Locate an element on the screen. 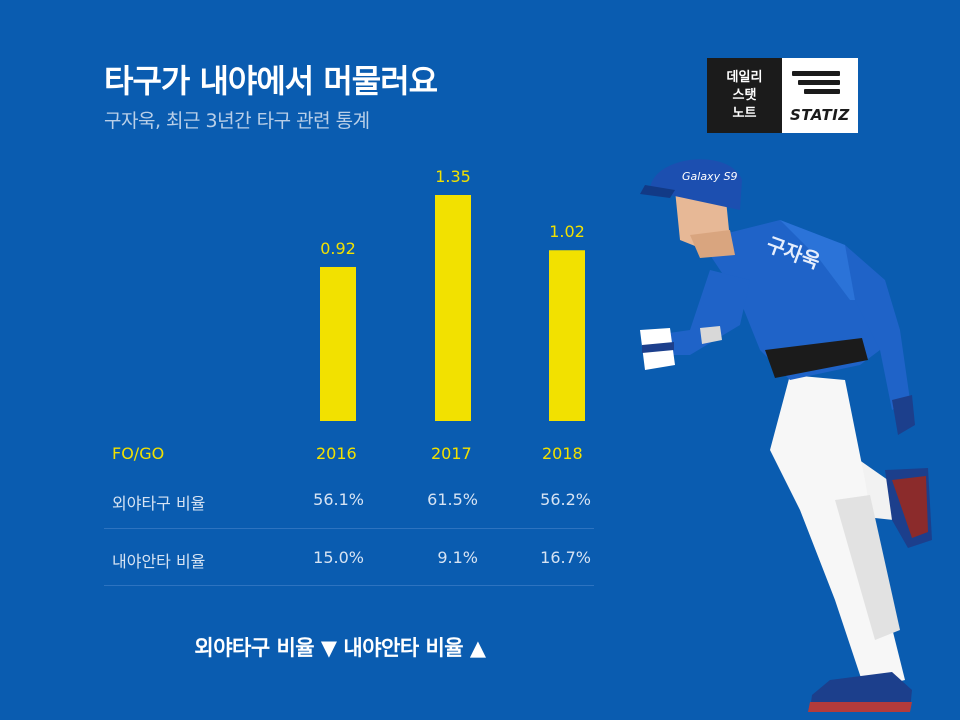 Image resolution: width=960 pixels, height=720 pixels. table-row-divider is located at coordinates (349, 528).